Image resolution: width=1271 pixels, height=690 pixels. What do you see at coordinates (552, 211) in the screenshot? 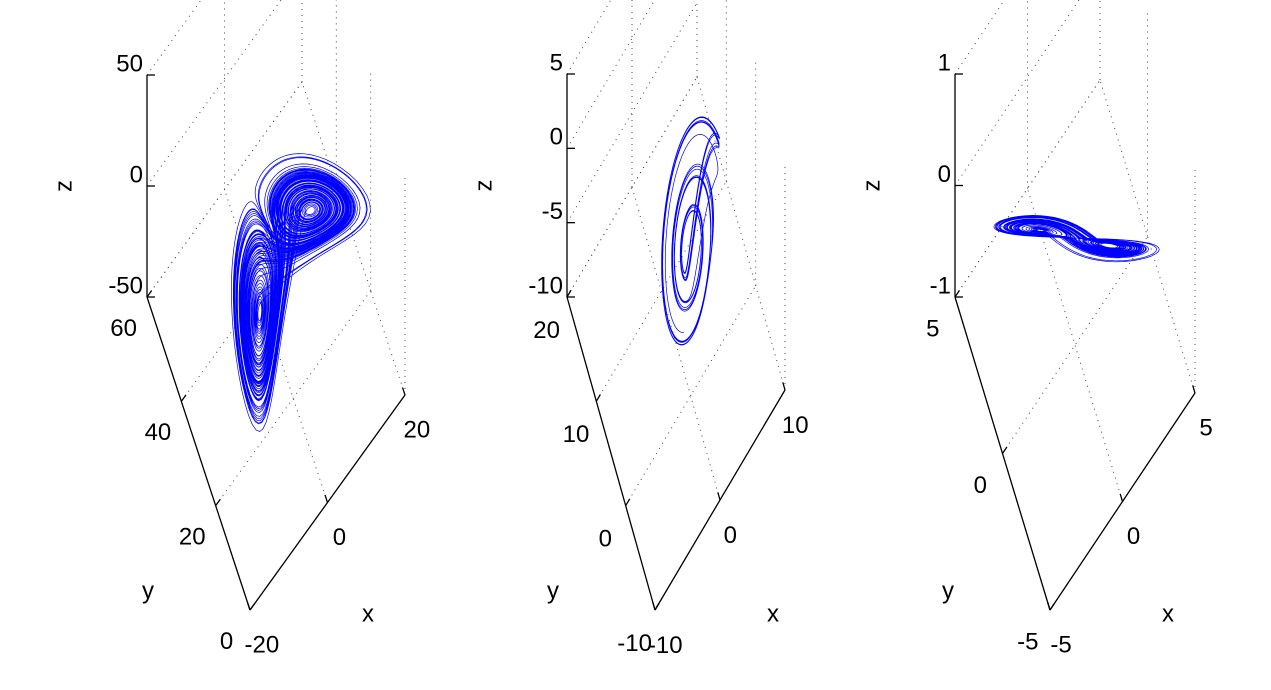
I see `z-tick-label: -5` at bounding box center [552, 211].